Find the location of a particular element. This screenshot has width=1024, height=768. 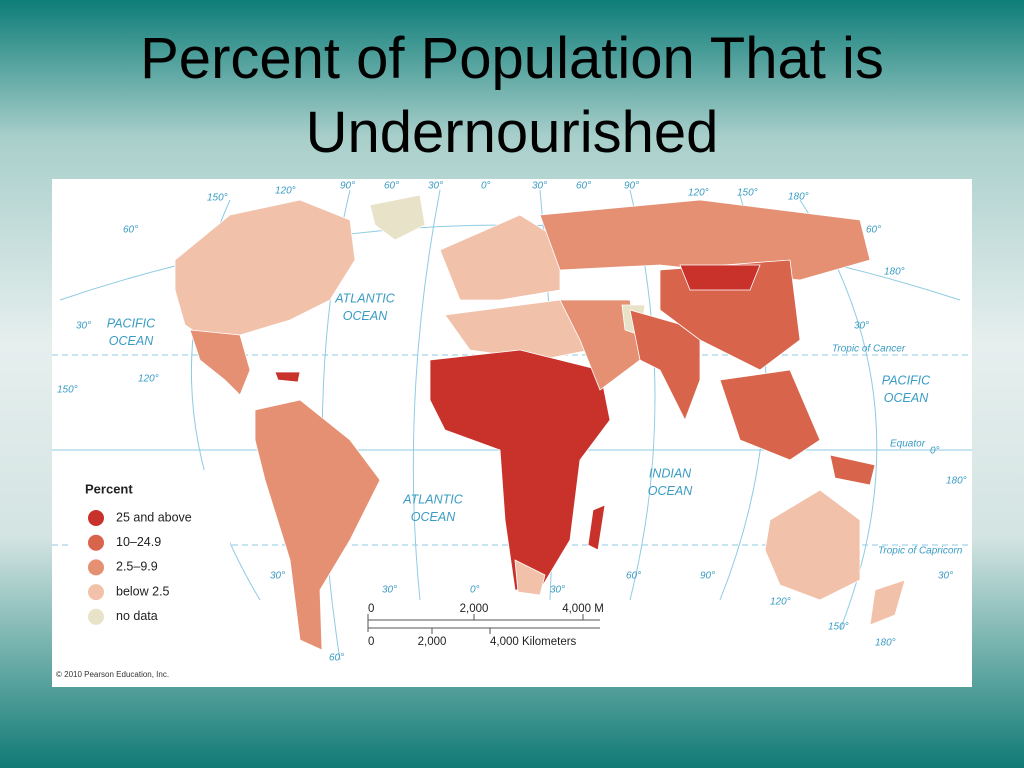

scale-label: 4,000 Kilometers is located at coordinates (533, 642).